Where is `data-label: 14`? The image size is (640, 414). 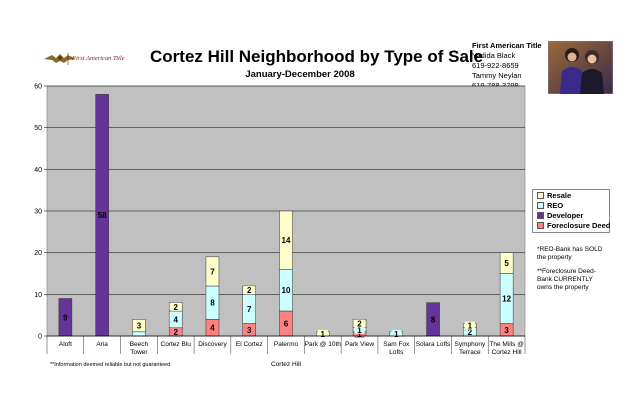 data-label: 14 is located at coordinates (286, 240).